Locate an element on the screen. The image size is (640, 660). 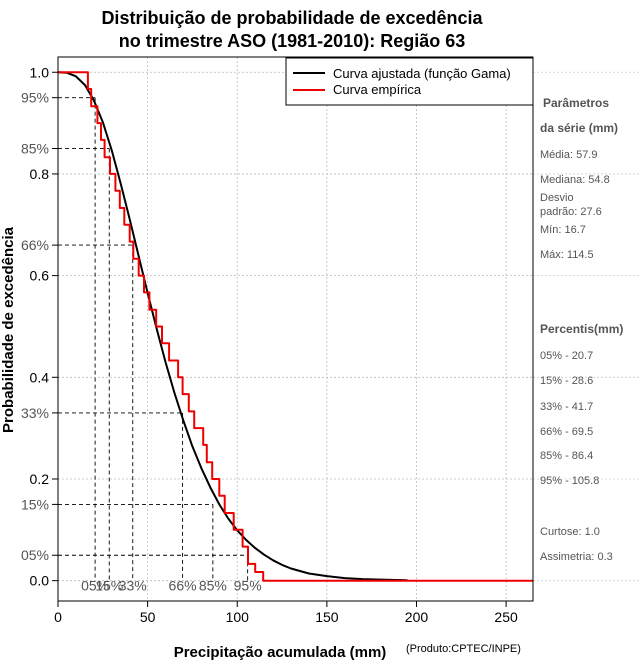
y-axis-title: Probabilidade de excedência is located at coordinates (8, 329).